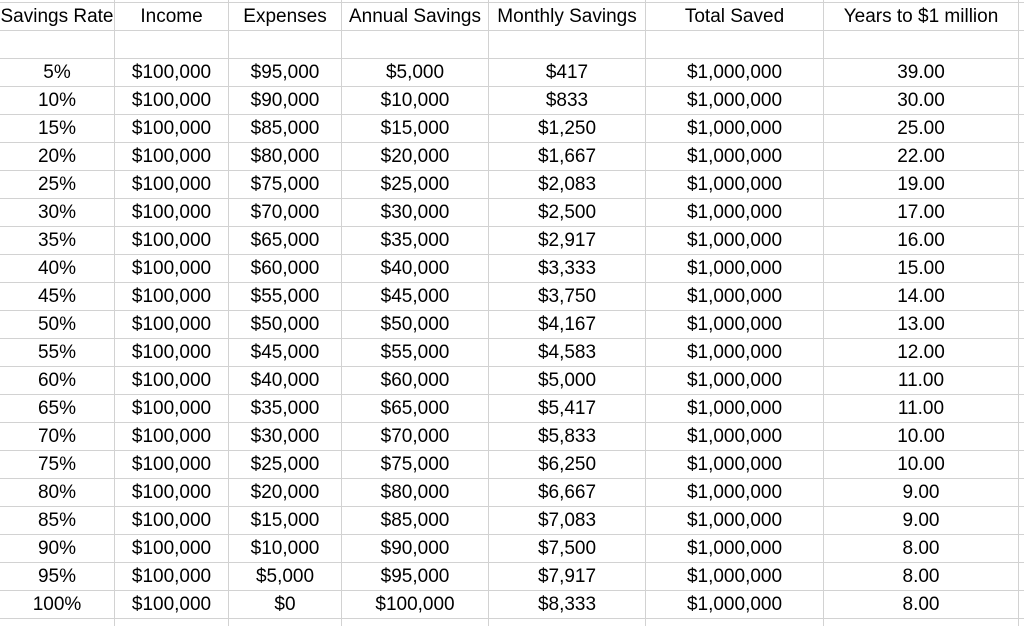 The image size is (1024, 626). I want to click on table-cell: 70%, so click(57, 437).